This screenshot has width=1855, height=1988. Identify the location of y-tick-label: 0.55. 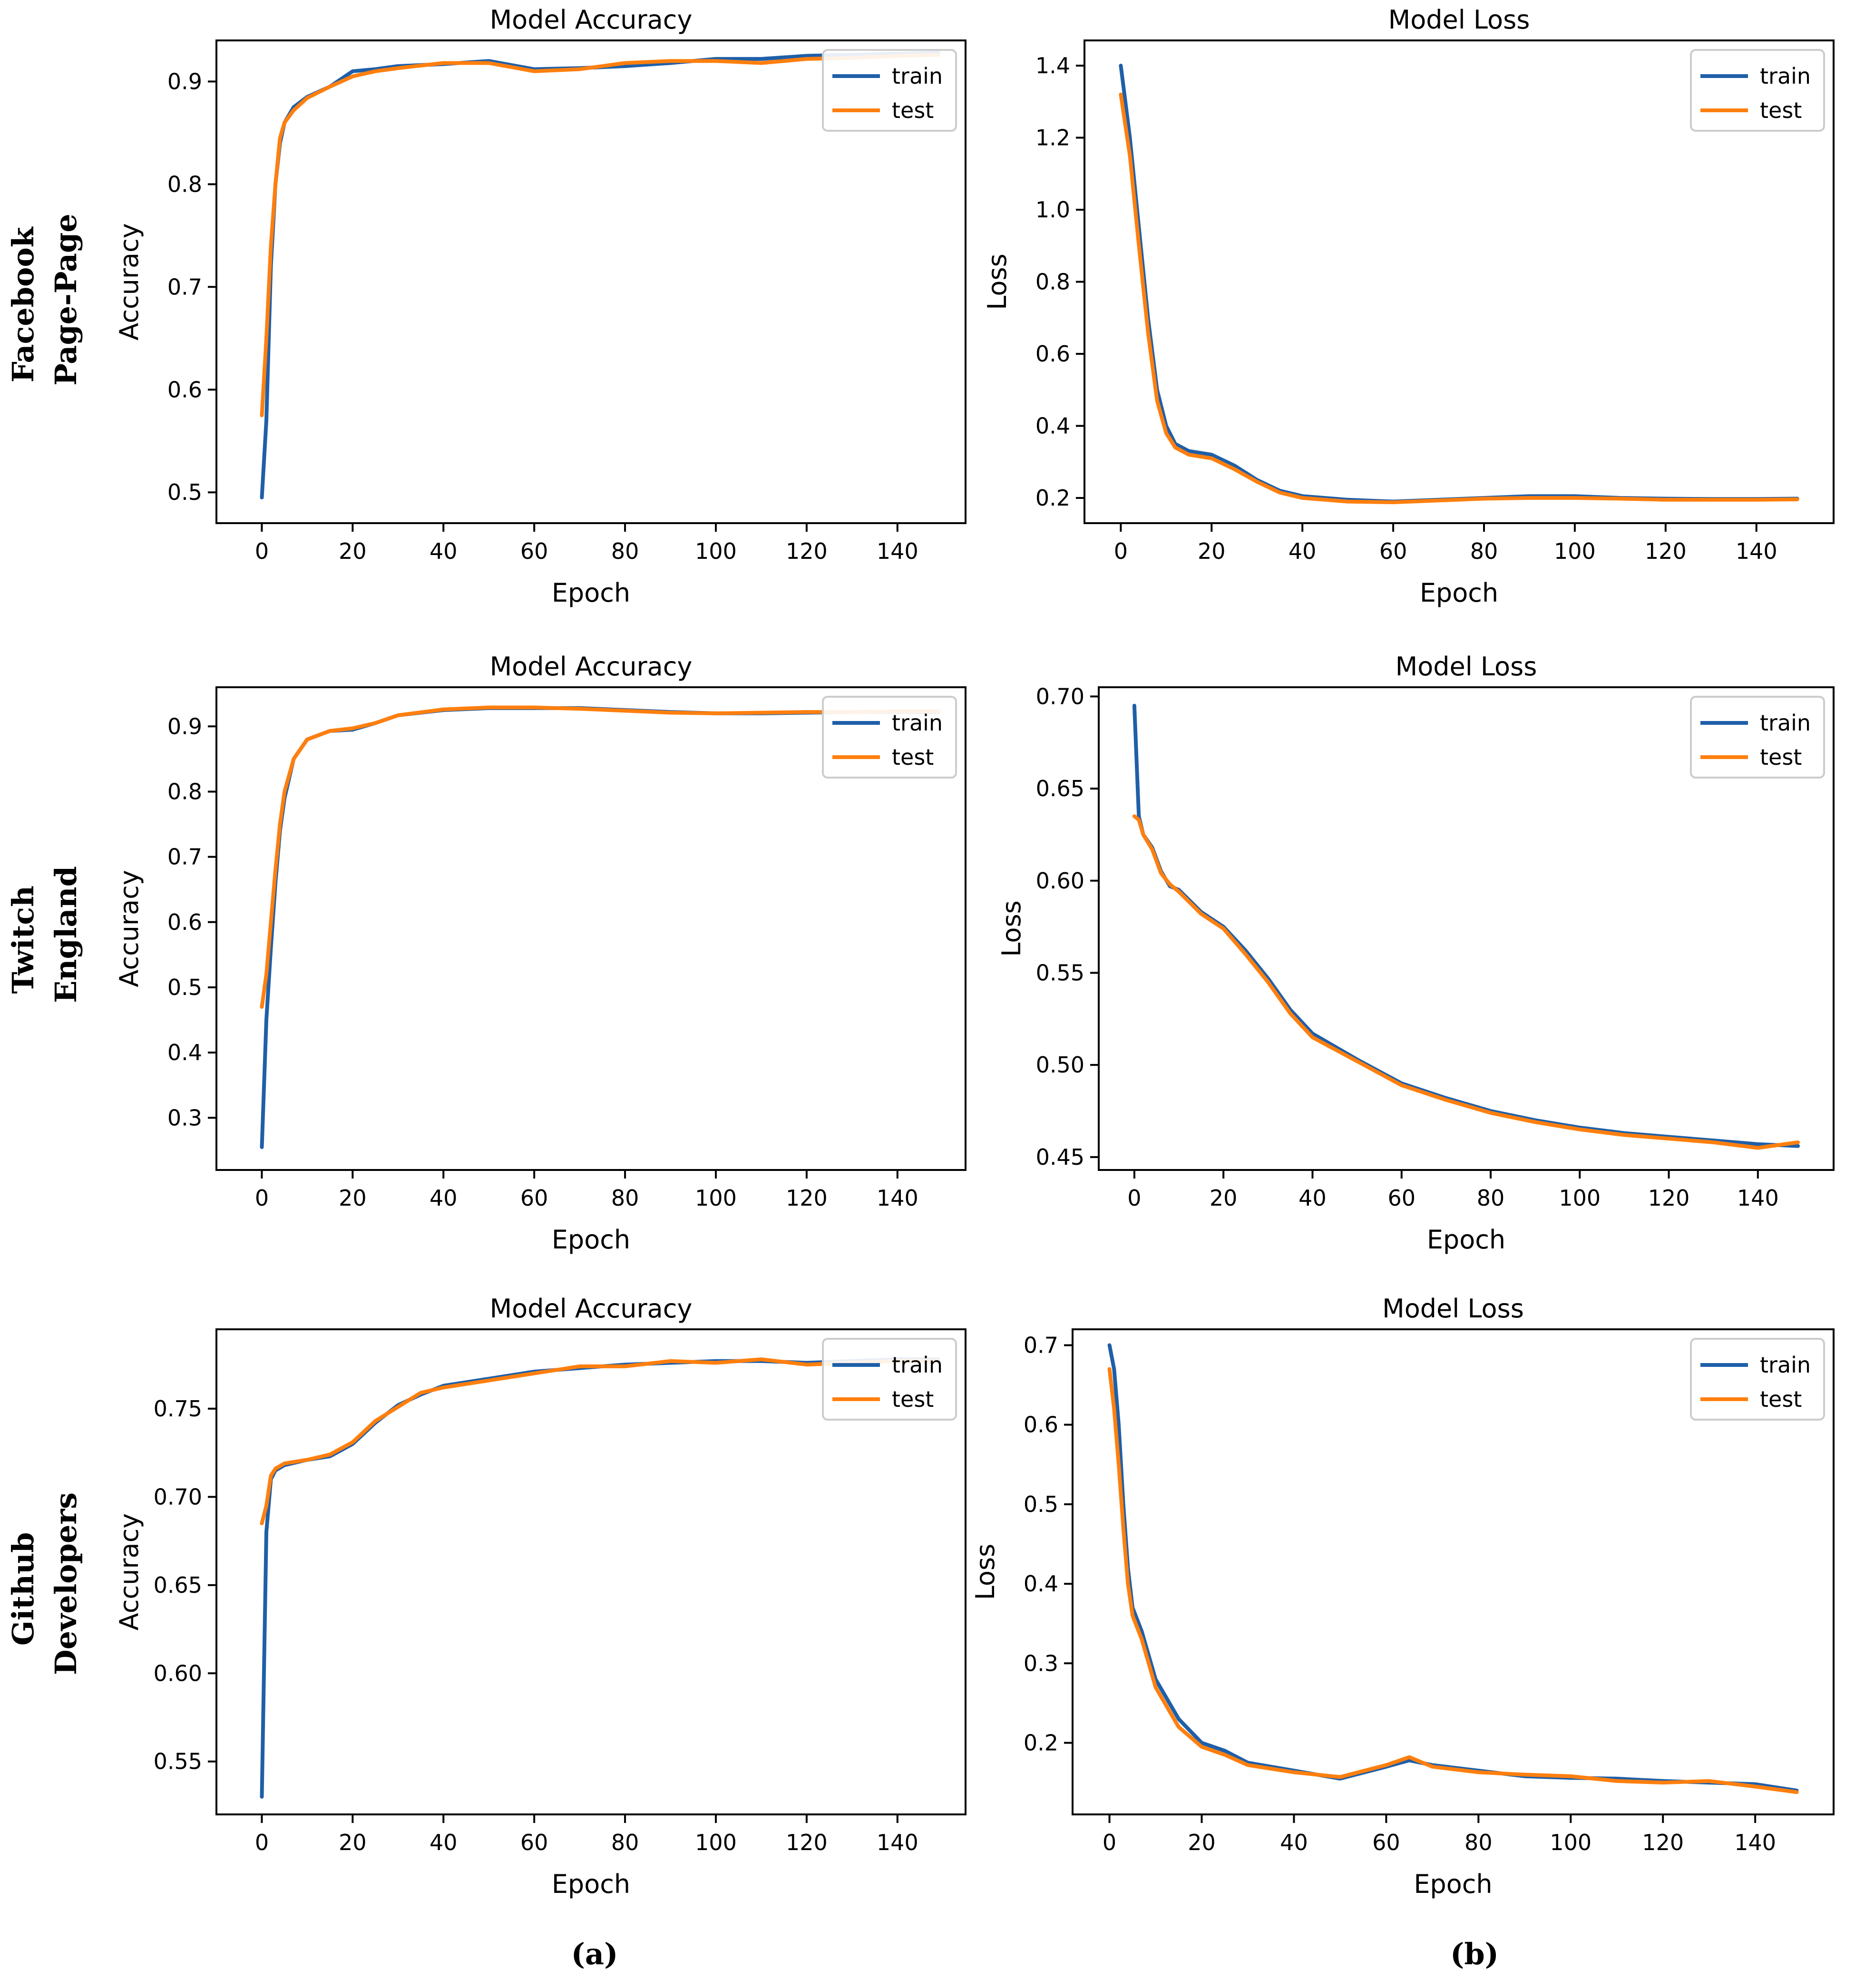
(178, 1762).